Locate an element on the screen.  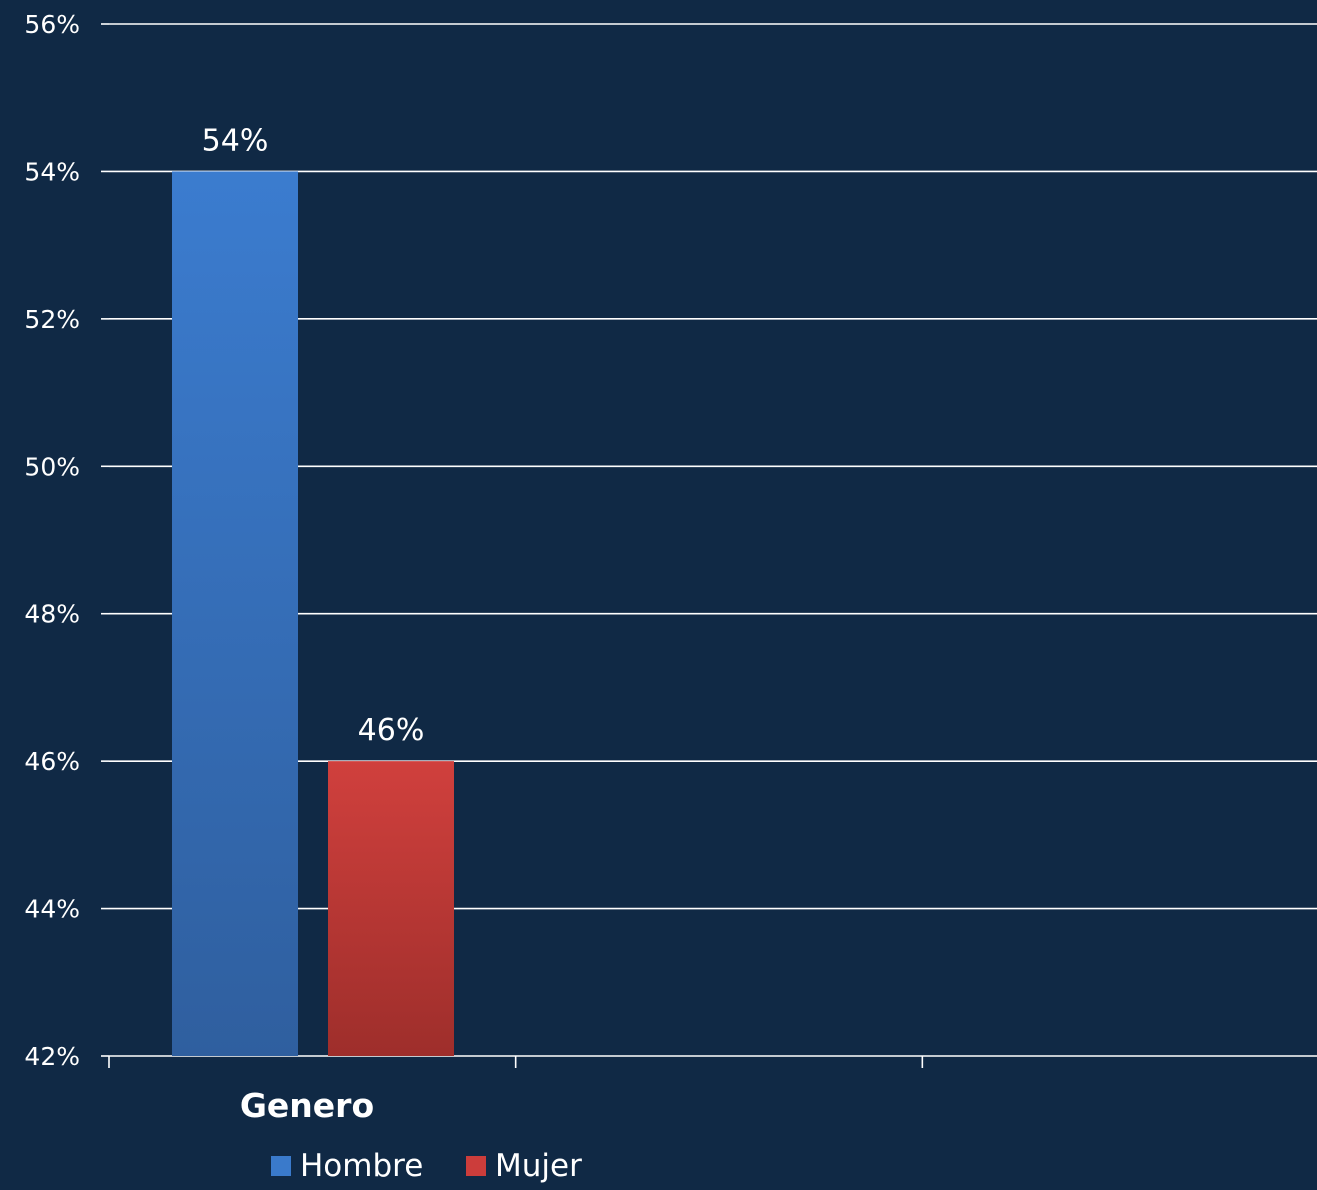
legend-item: Hombre is located at coordinates (347, 1166).